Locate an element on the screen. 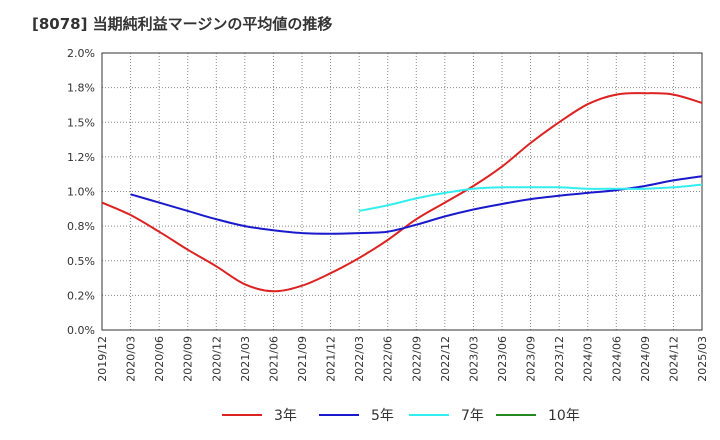  legend-label-5y: 5年 is located at coordinates (382, 416).